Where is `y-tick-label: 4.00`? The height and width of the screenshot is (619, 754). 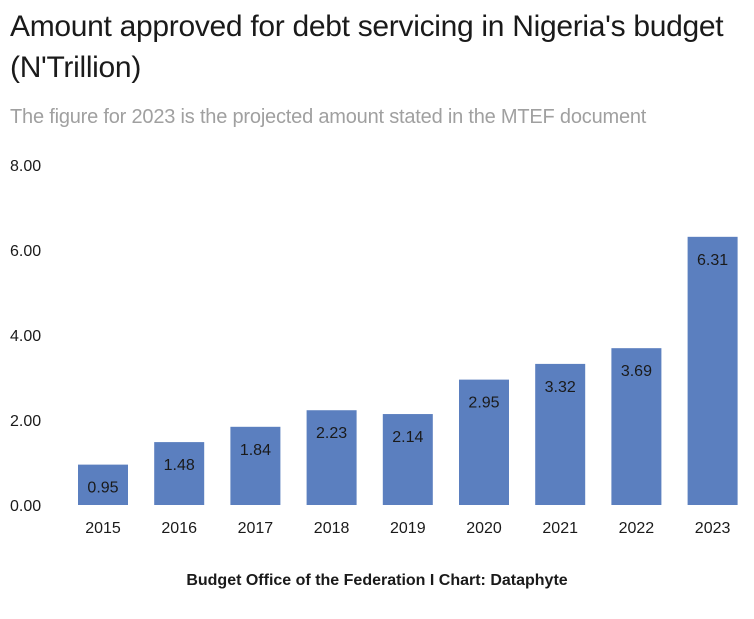 y-tick-label: 4.00 is located at coordinates (25, 336).